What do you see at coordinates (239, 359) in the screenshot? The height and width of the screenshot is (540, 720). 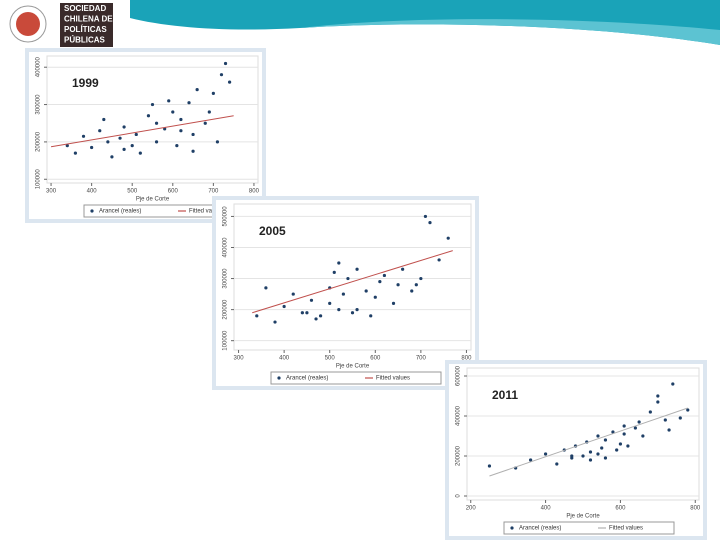 I see `x-tick-label: 300` at bounding box center [239, 359].